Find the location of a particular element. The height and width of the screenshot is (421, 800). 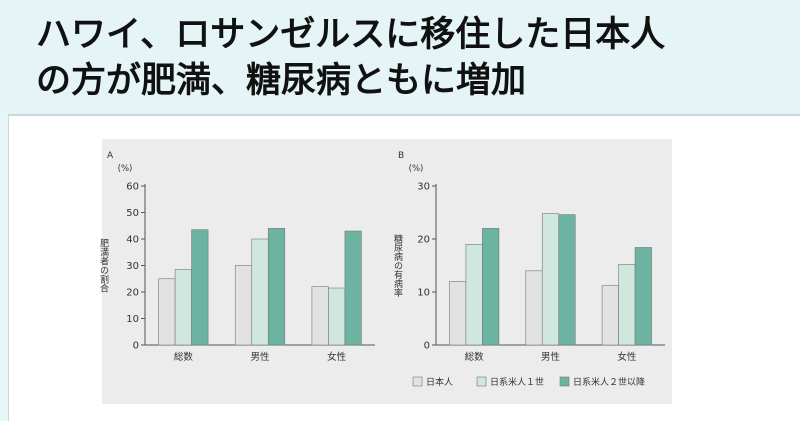

legend-label: 日系米人１世 is located at coordinates (517, 382).